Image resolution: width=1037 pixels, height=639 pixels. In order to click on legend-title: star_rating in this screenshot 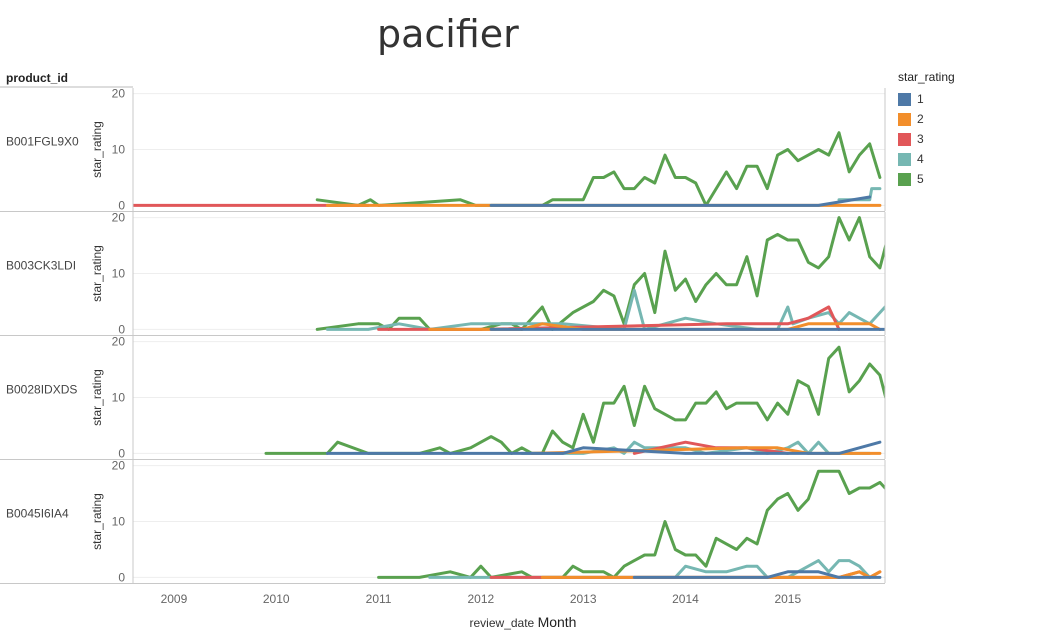, I will do `click(926, 77)`.